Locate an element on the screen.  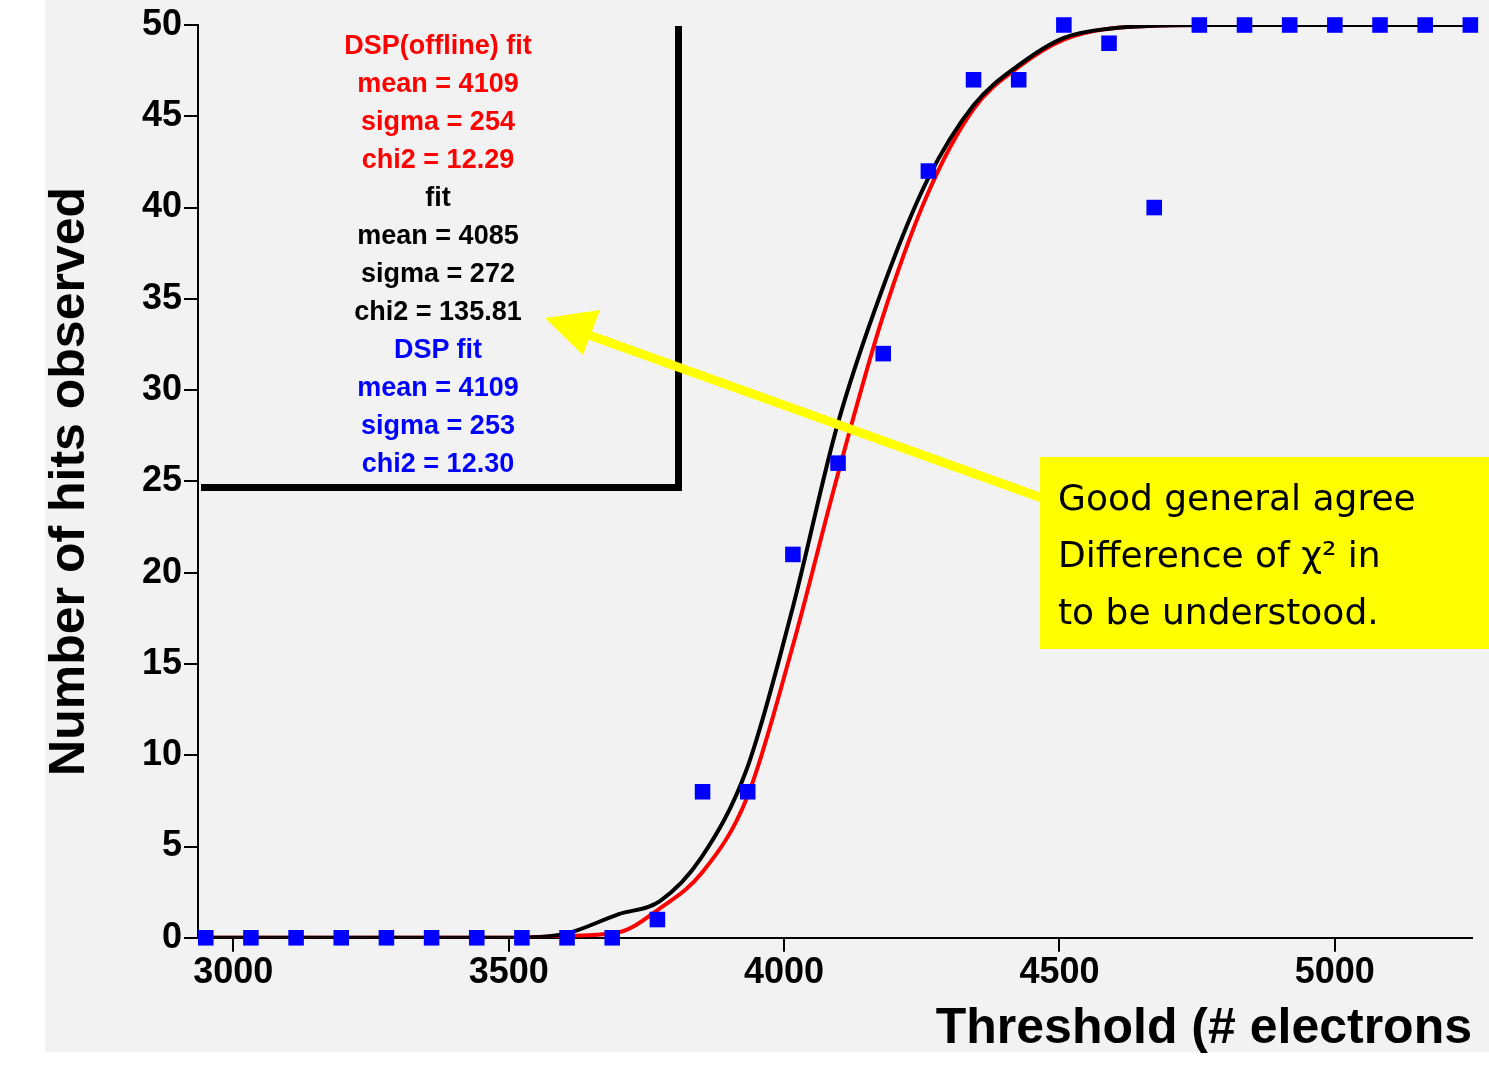
x-tick-label: 4000 is located at coordinates (784, 971).